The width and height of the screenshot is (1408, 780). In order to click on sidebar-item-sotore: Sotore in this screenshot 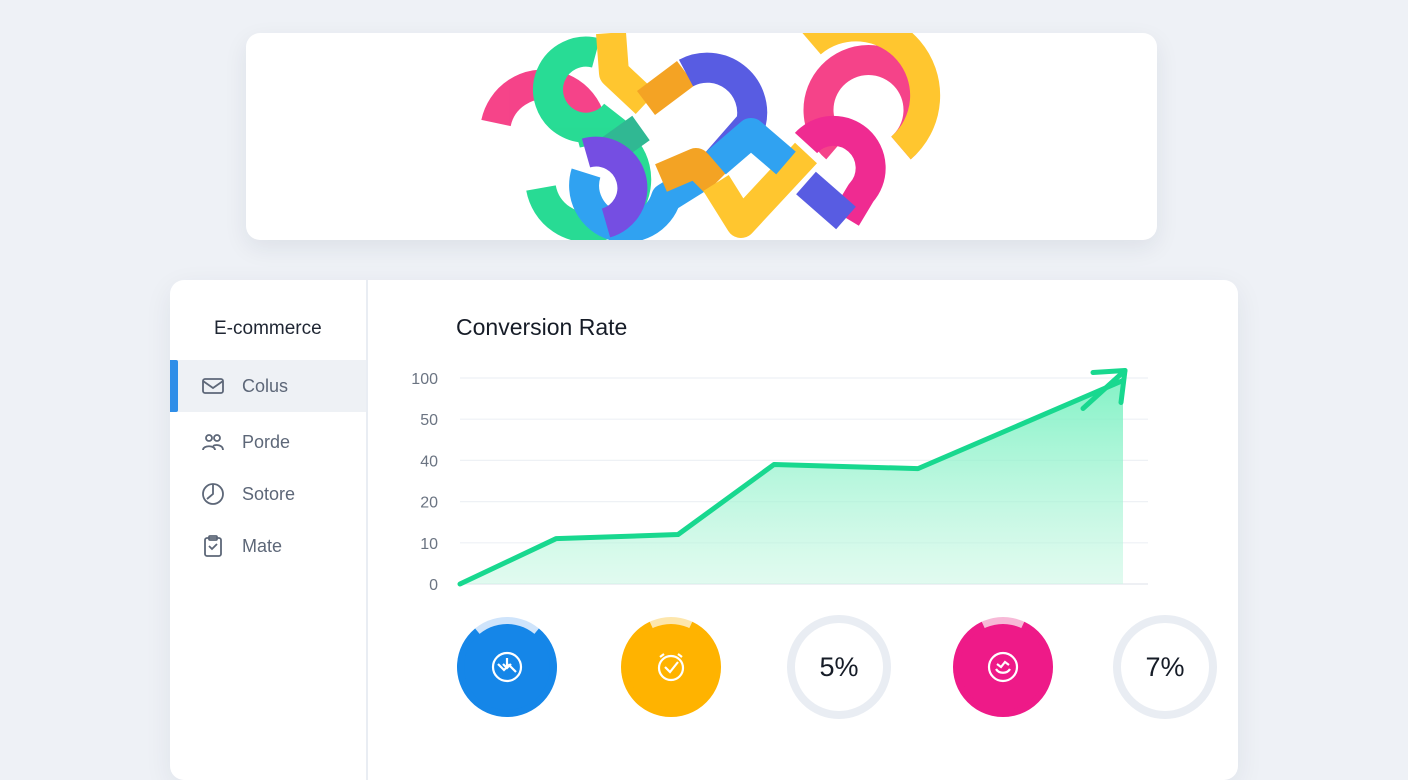, I will do `click(268, 494)`.